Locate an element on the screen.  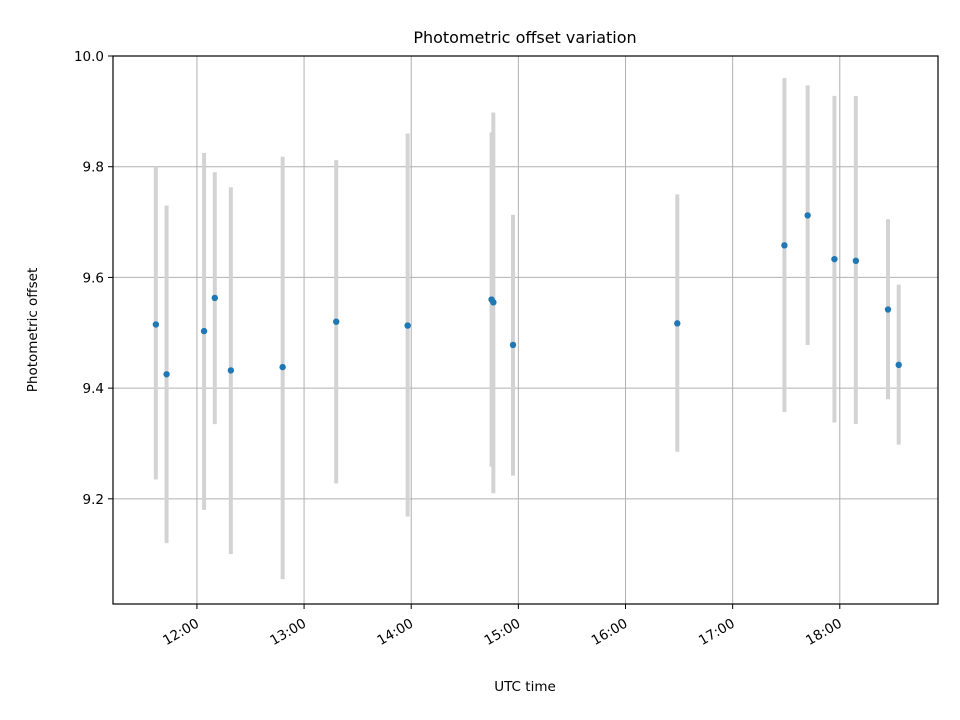
y-axis-label: Photometric offset is located at coordinates (33, 330).